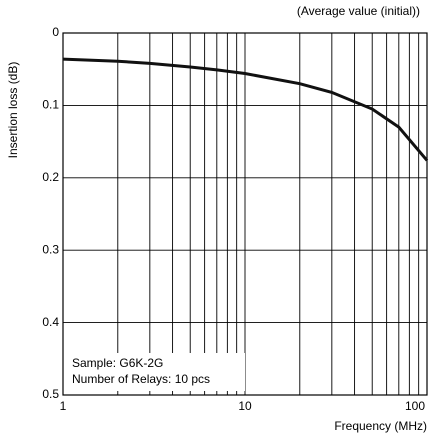  What do you see at coordinates (55, 32) in the screenshot?
I see `y-tick-label: 0` at bounding box center [55, 32].